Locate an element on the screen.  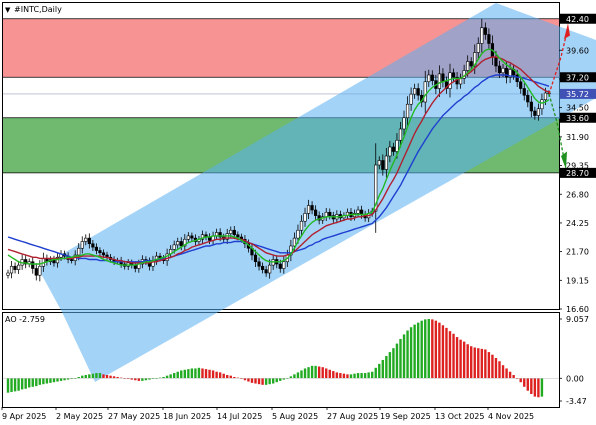
ao-axis: 9.057 0.00 -3.47 is located at coordinates (574, 360).